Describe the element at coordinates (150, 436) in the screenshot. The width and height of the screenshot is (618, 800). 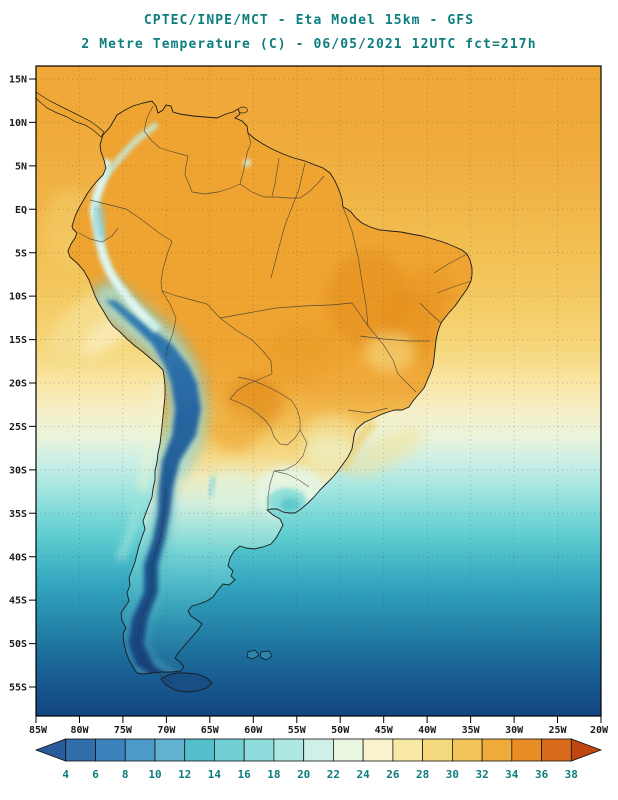
I see `chile-coastal-cool-strip` at that location.